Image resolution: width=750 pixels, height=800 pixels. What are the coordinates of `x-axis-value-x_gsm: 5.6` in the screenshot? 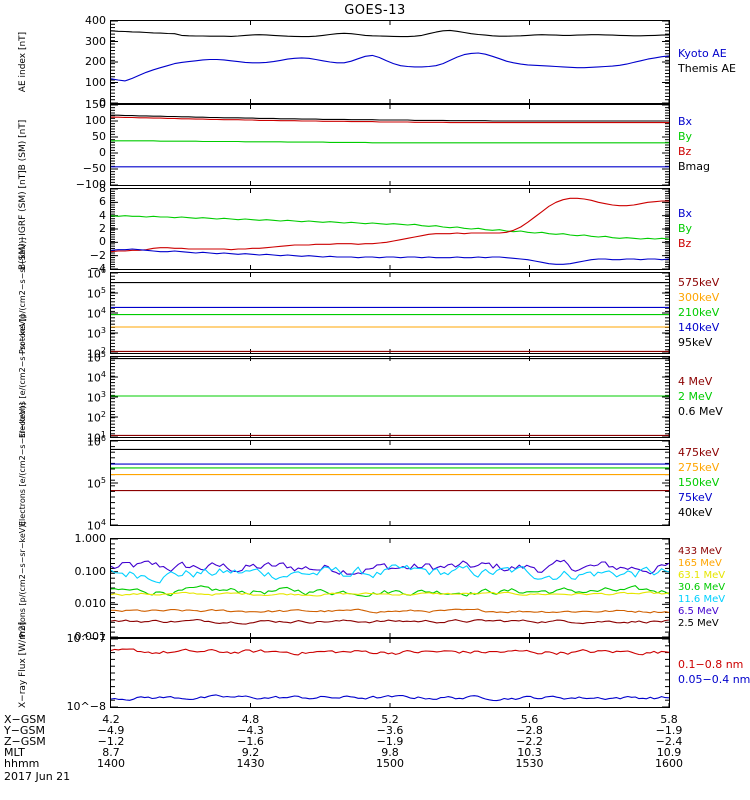 It's located at (529, 719).